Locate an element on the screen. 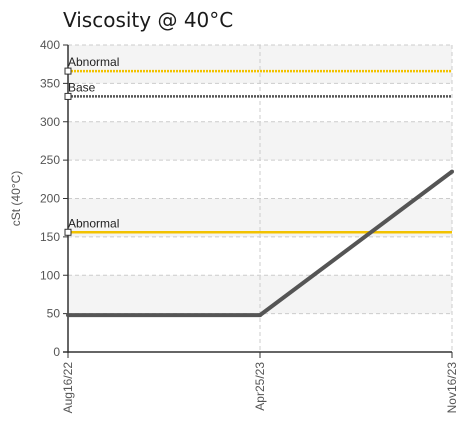 The width and height of the screenshot is (465, 423). y-tick-label: 400 is located at coordinates (50, 45).